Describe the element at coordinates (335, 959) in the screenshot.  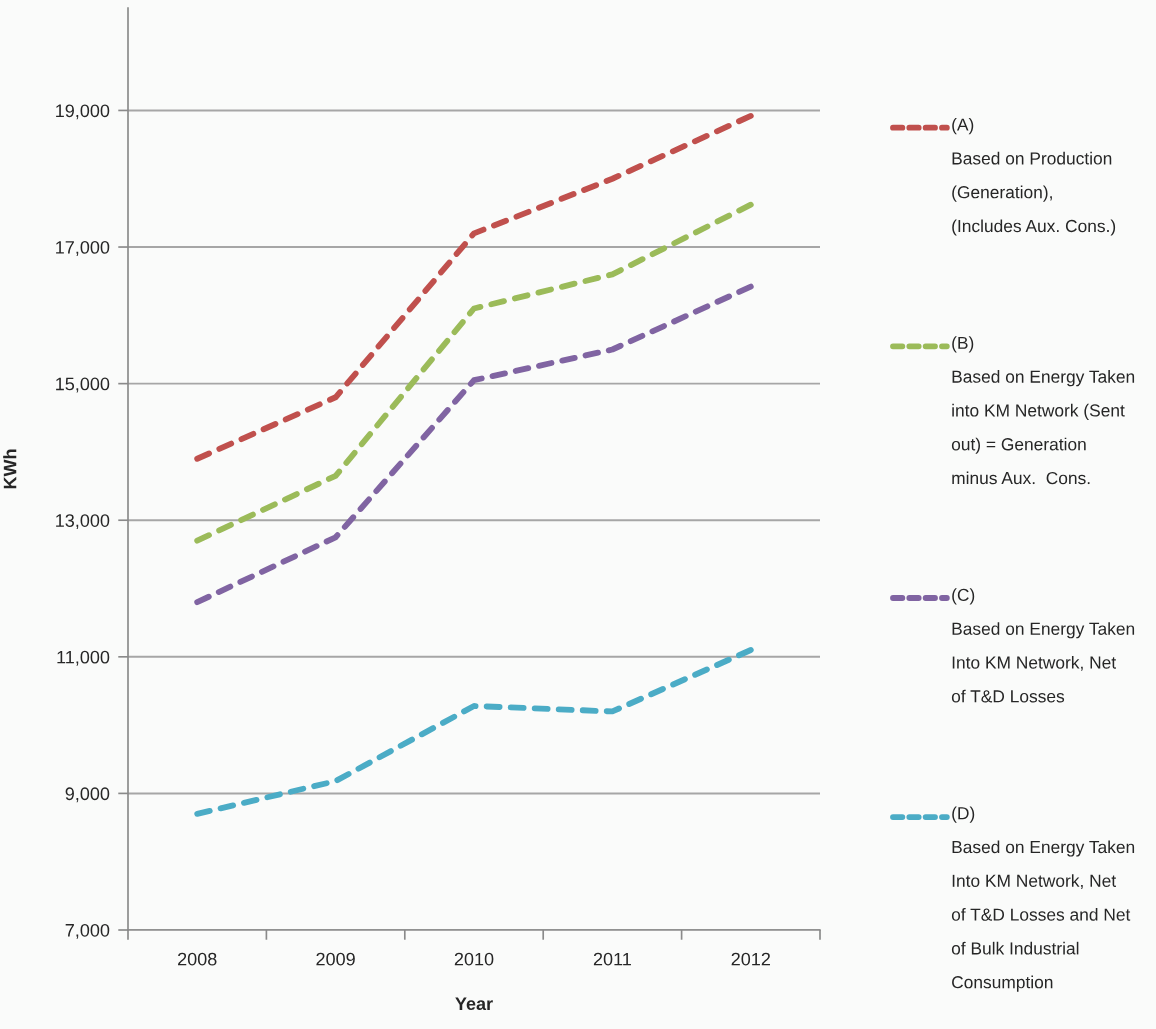
I see `x-tick-label: 2009` at that location.